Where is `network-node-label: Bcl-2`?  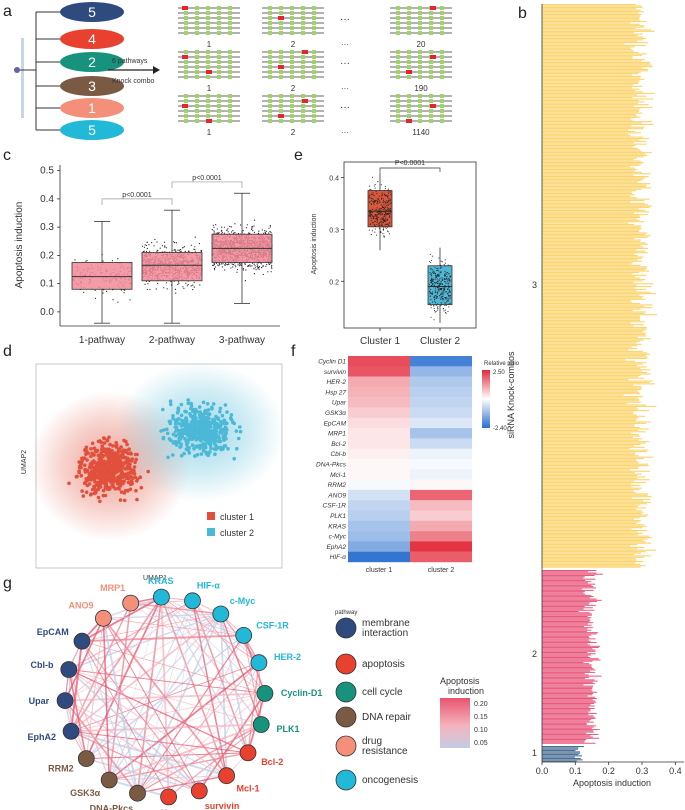
network-node-label: Bcl-2 is located at coordinates (272, 762).